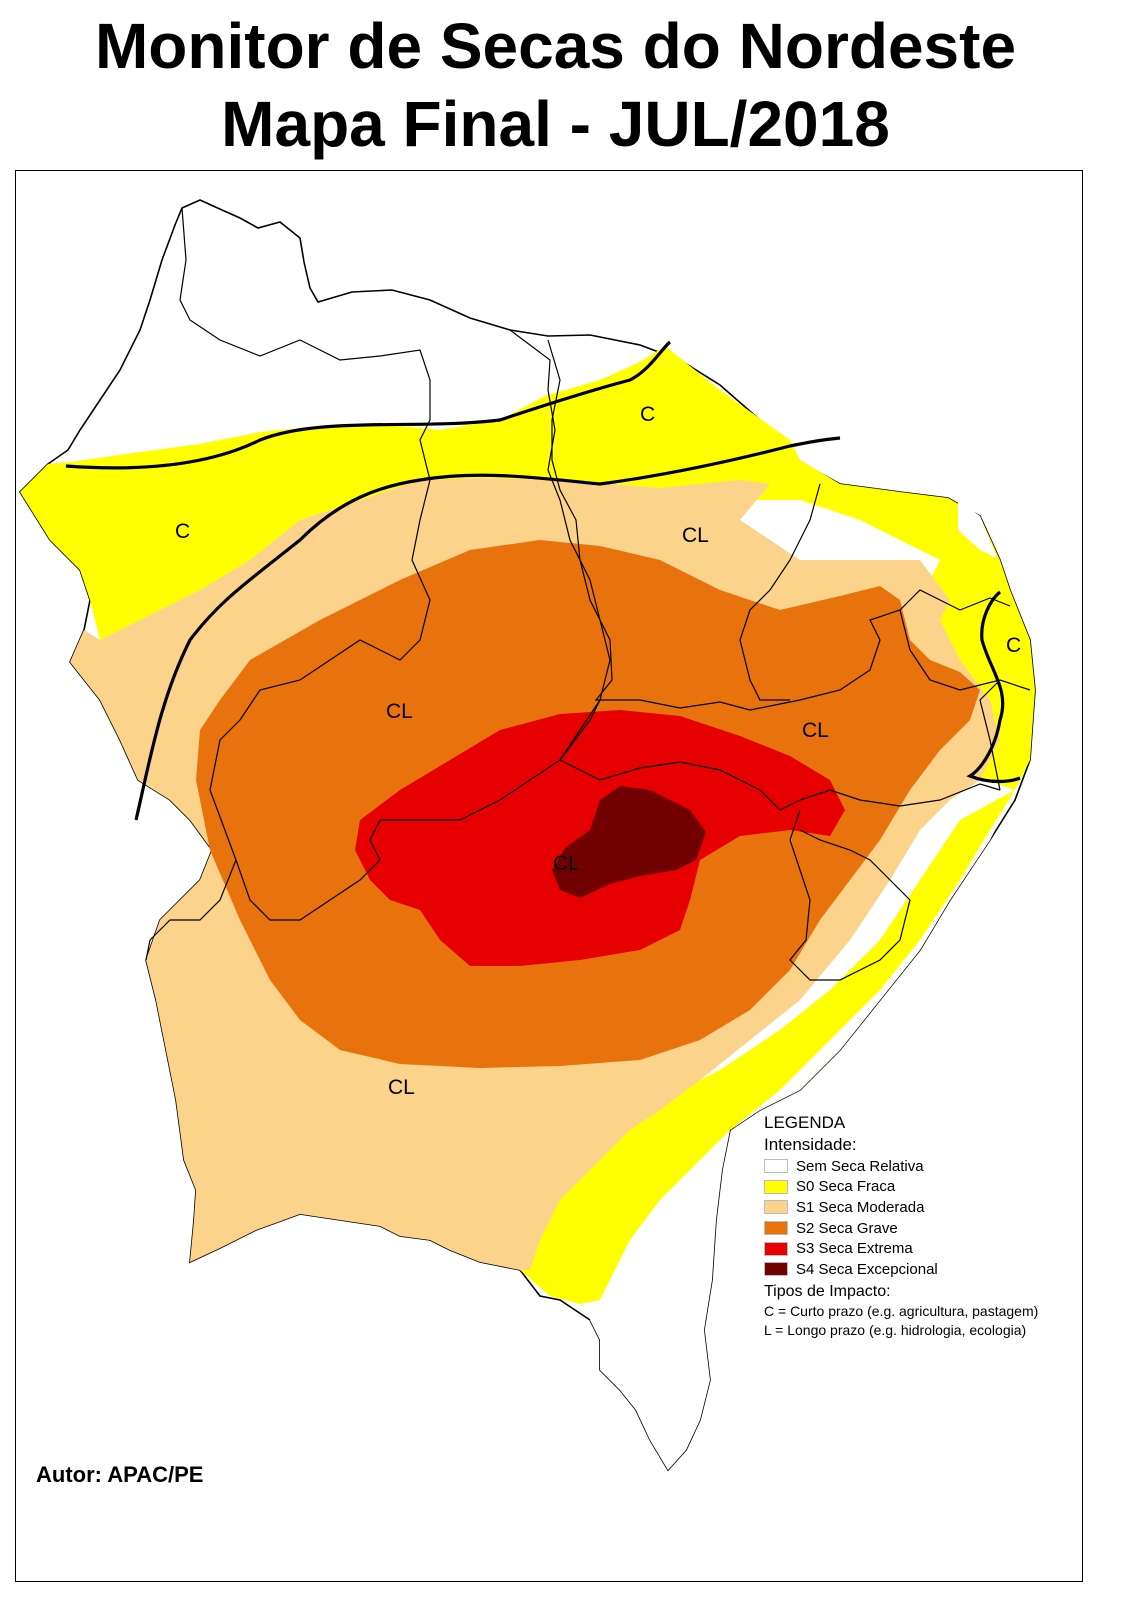 Image resolution: width=1131 pixels, height=1600 pixels. What do you see at coordinates (555, 46) in the screenshot?
I see `map-title-line1: Monitor de Secas do Nordeste` at bounding box center [555, 46].